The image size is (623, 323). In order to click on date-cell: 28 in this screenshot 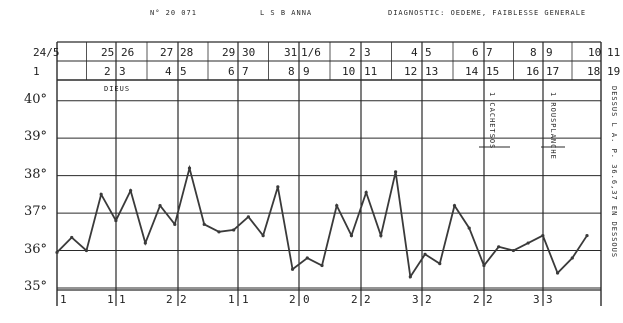, I will do `click(187, 52)`.